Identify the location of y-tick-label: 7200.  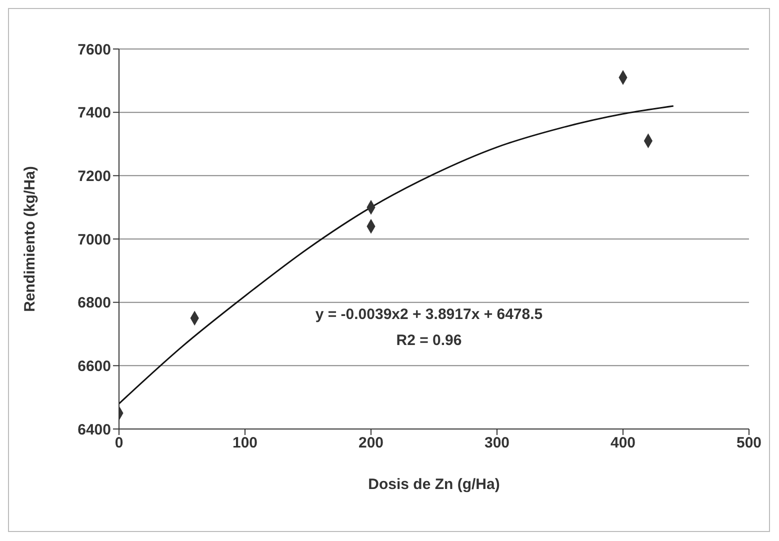
(94, 176).